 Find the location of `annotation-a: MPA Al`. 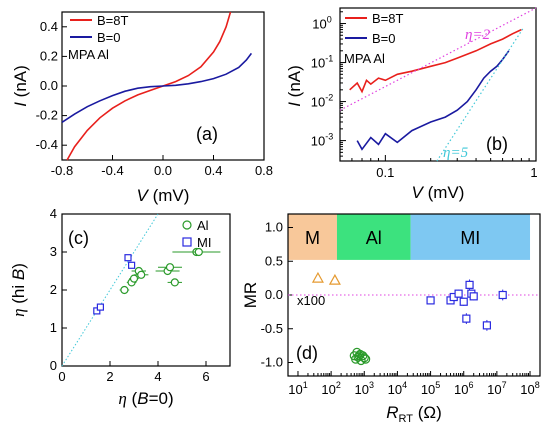

annotation-a: MPA Al is located at coordinates (88, 54).